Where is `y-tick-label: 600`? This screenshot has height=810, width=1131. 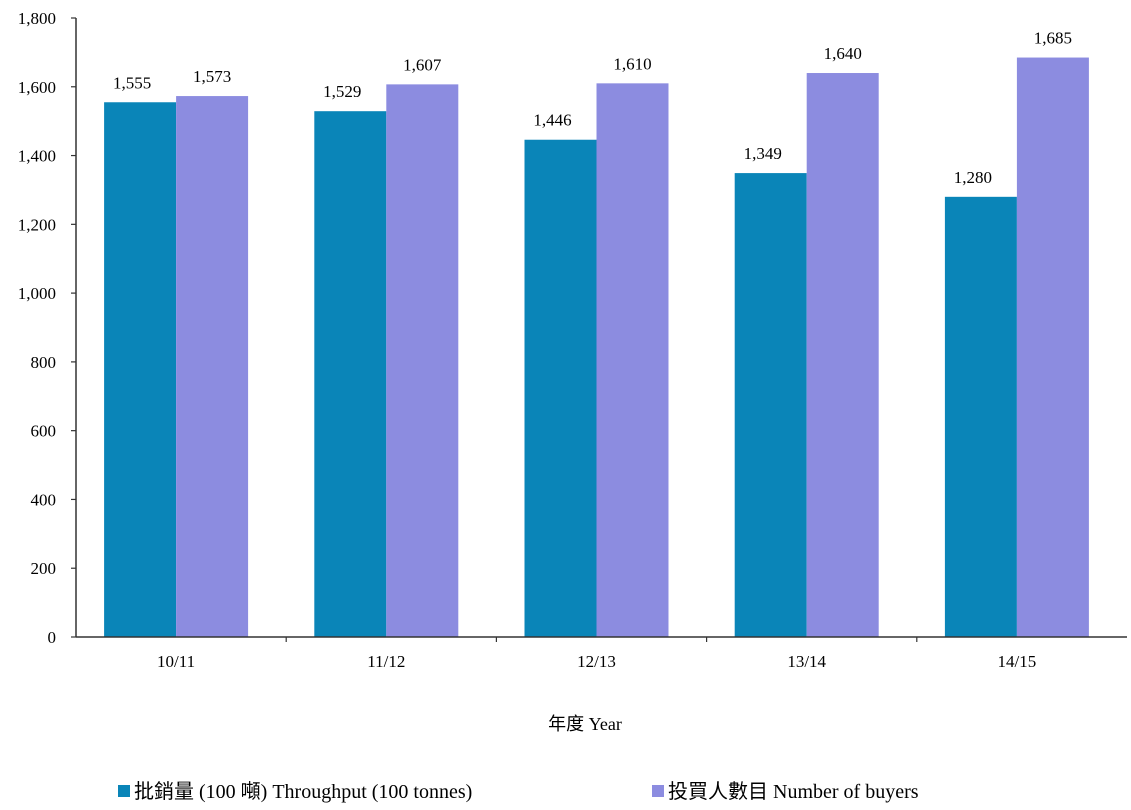 y-tick-label: 600 is located at coordinates (44, 431).